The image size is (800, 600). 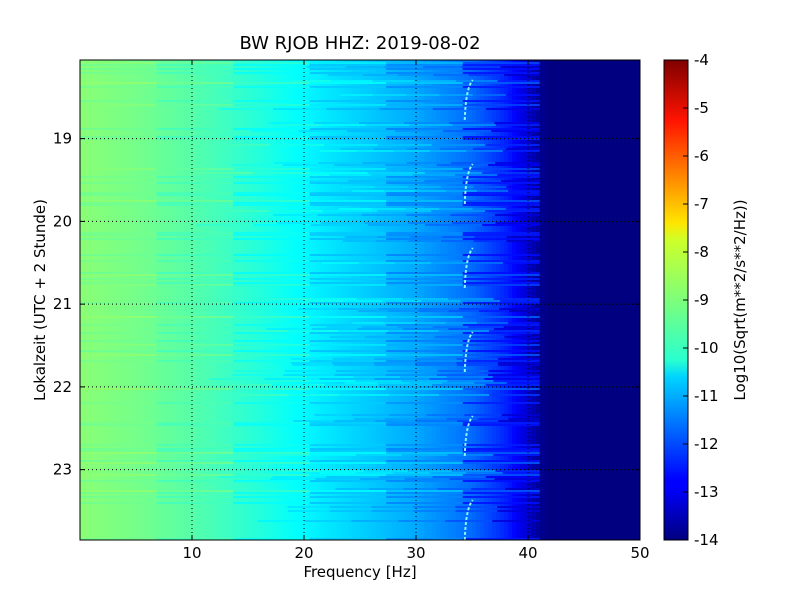 I want to click on colorbar-ticks: -4 -5 -6 -7 -8 -9 -10 -11 -12 -13 -14, so click(x=701, y=300).